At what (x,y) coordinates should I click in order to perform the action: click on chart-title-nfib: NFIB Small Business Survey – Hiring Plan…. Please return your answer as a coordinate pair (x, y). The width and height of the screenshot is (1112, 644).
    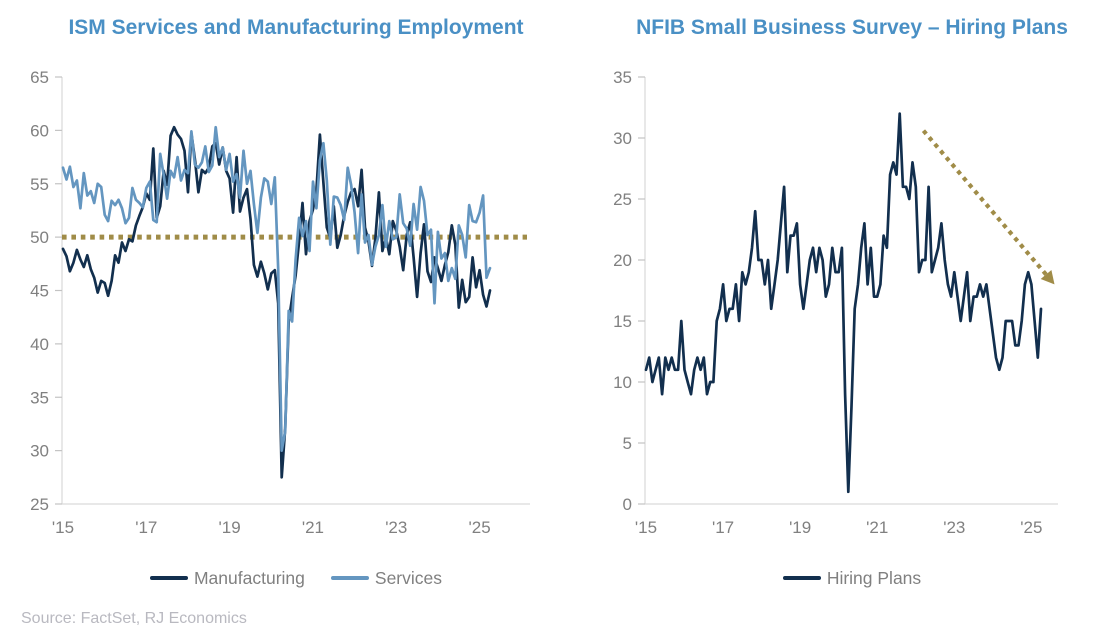
    Looking at the image, I should click on (852, 27).